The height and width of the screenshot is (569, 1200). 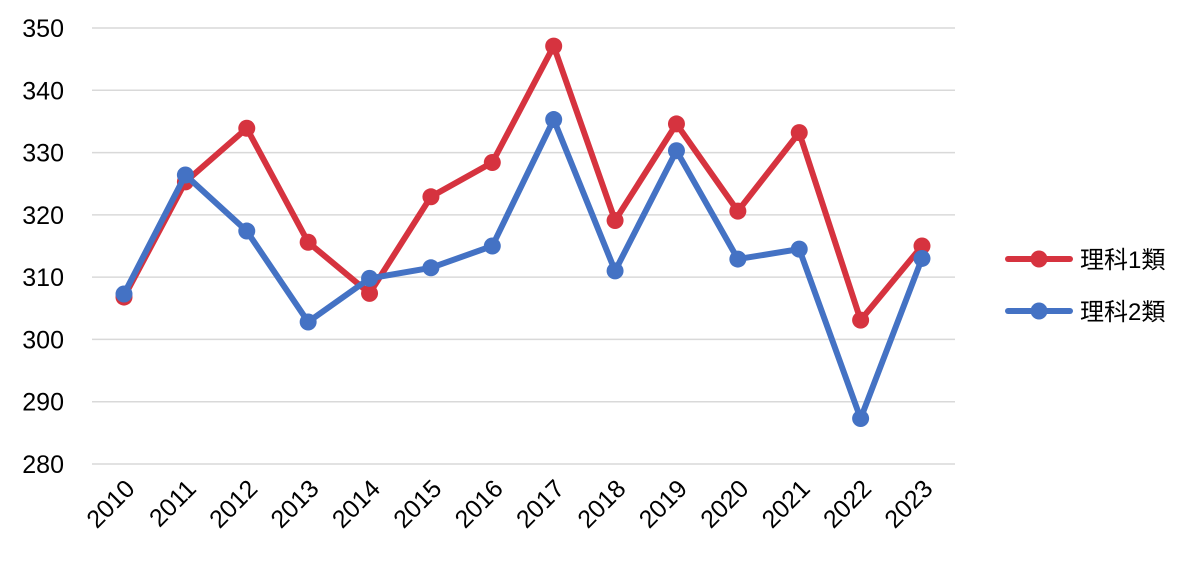 What do you see at coordinates (43, 465) in the screenshot?
I see `y-tick-label: 280` at bounding box center [43, 465].